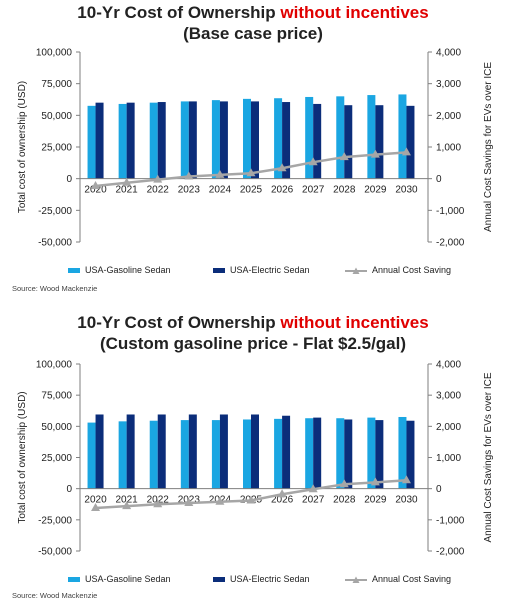  What do you see at coordinates (344, 190) in the screenshot?
I see `x-tick-label: 2028` at bounding box center [344, 190].